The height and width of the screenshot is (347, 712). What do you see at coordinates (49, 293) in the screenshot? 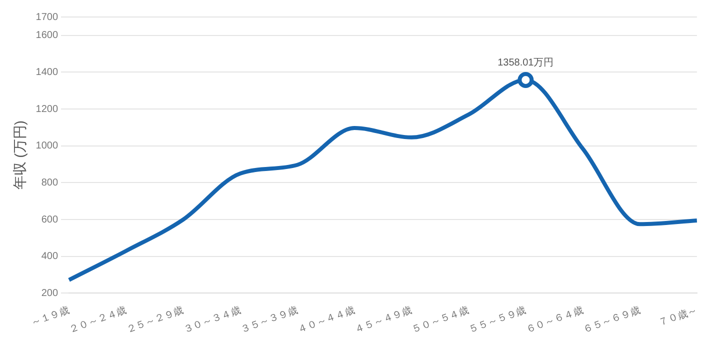
I see `y-tick-label: 200` at bounding box center [49, 293].